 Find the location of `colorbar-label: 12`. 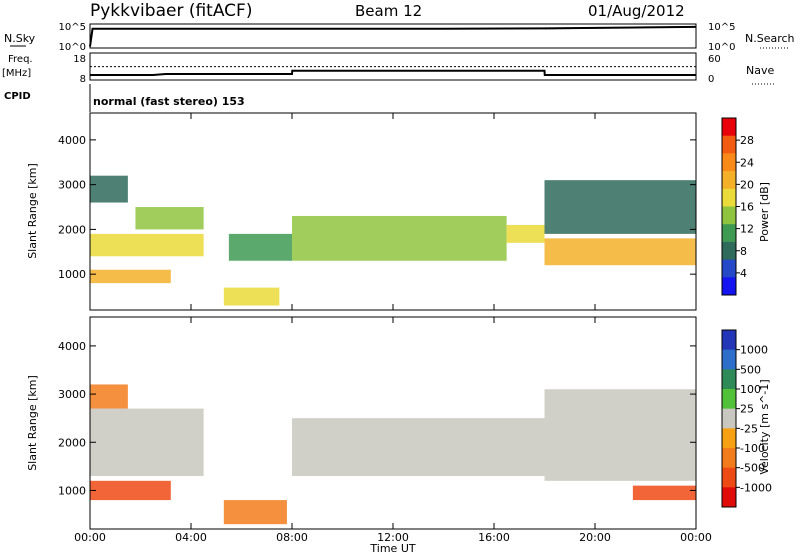

colorbar-label: 12 is located at coordinates (747, 229).